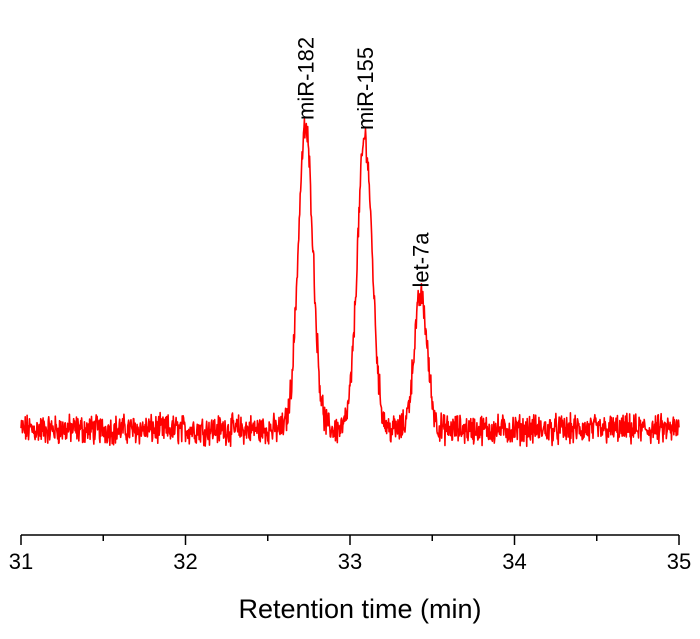 This screenshot has width=700, height=639. What do you see at coordinates (514, 561) in the screenshot?
I see `x-tick-label: 34` at bounding box center [514, 561].